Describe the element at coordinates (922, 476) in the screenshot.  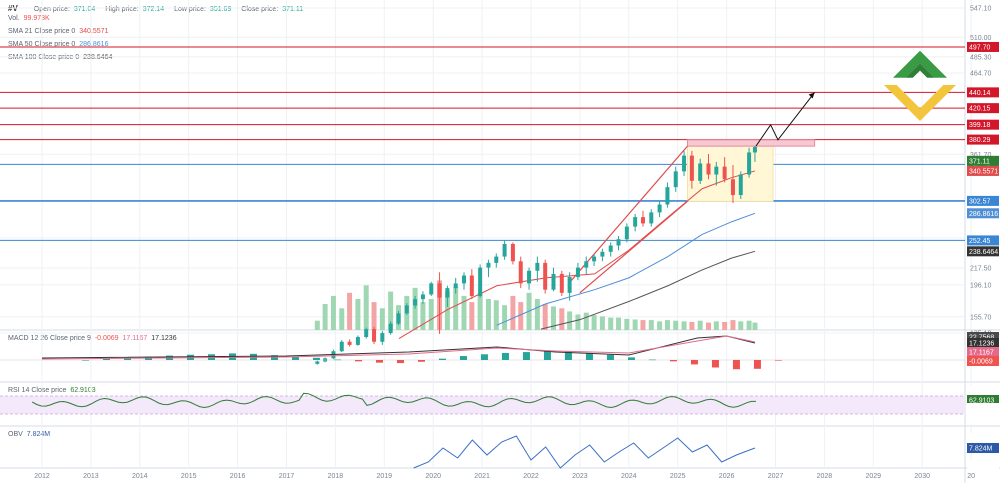
I see `time-tick-2030: 2030` at that location.